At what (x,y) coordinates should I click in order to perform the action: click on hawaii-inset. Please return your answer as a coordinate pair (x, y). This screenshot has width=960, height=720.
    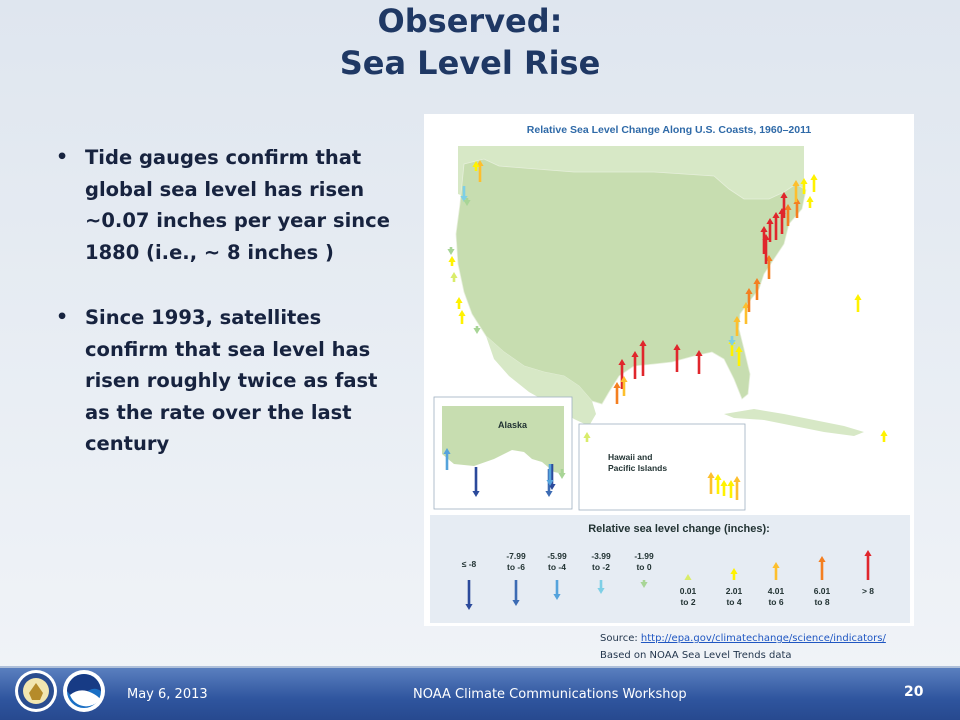
    Looking at the image, I should click on (662, 467).